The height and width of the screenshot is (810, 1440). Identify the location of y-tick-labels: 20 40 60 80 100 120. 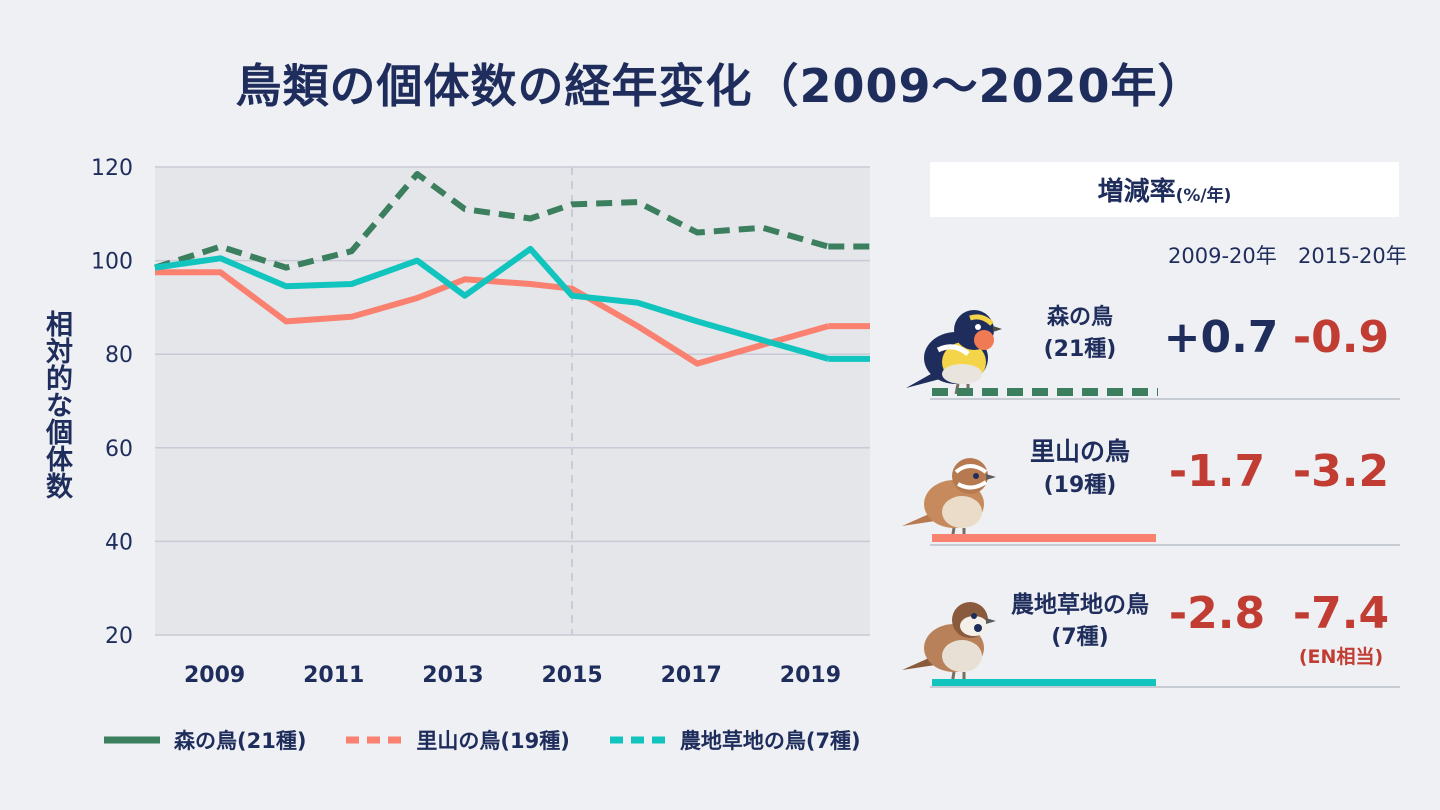
(112, 402).